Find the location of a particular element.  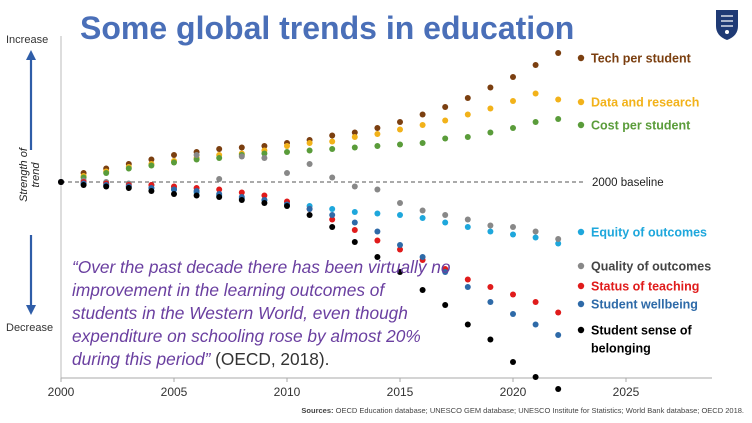

quote-citation: (OECD, 2018). is located at coordinates (272, 359).